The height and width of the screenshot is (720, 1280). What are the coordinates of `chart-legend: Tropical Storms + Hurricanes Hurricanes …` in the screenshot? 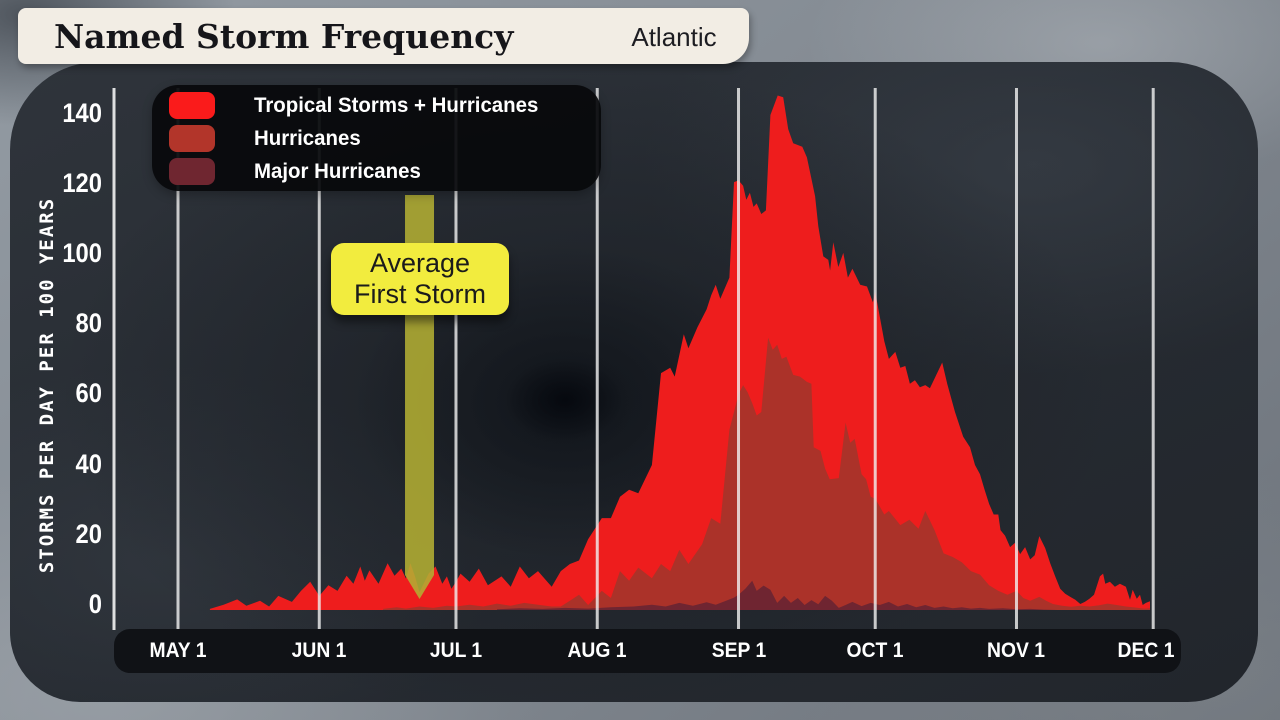 It's located at (376, 138).